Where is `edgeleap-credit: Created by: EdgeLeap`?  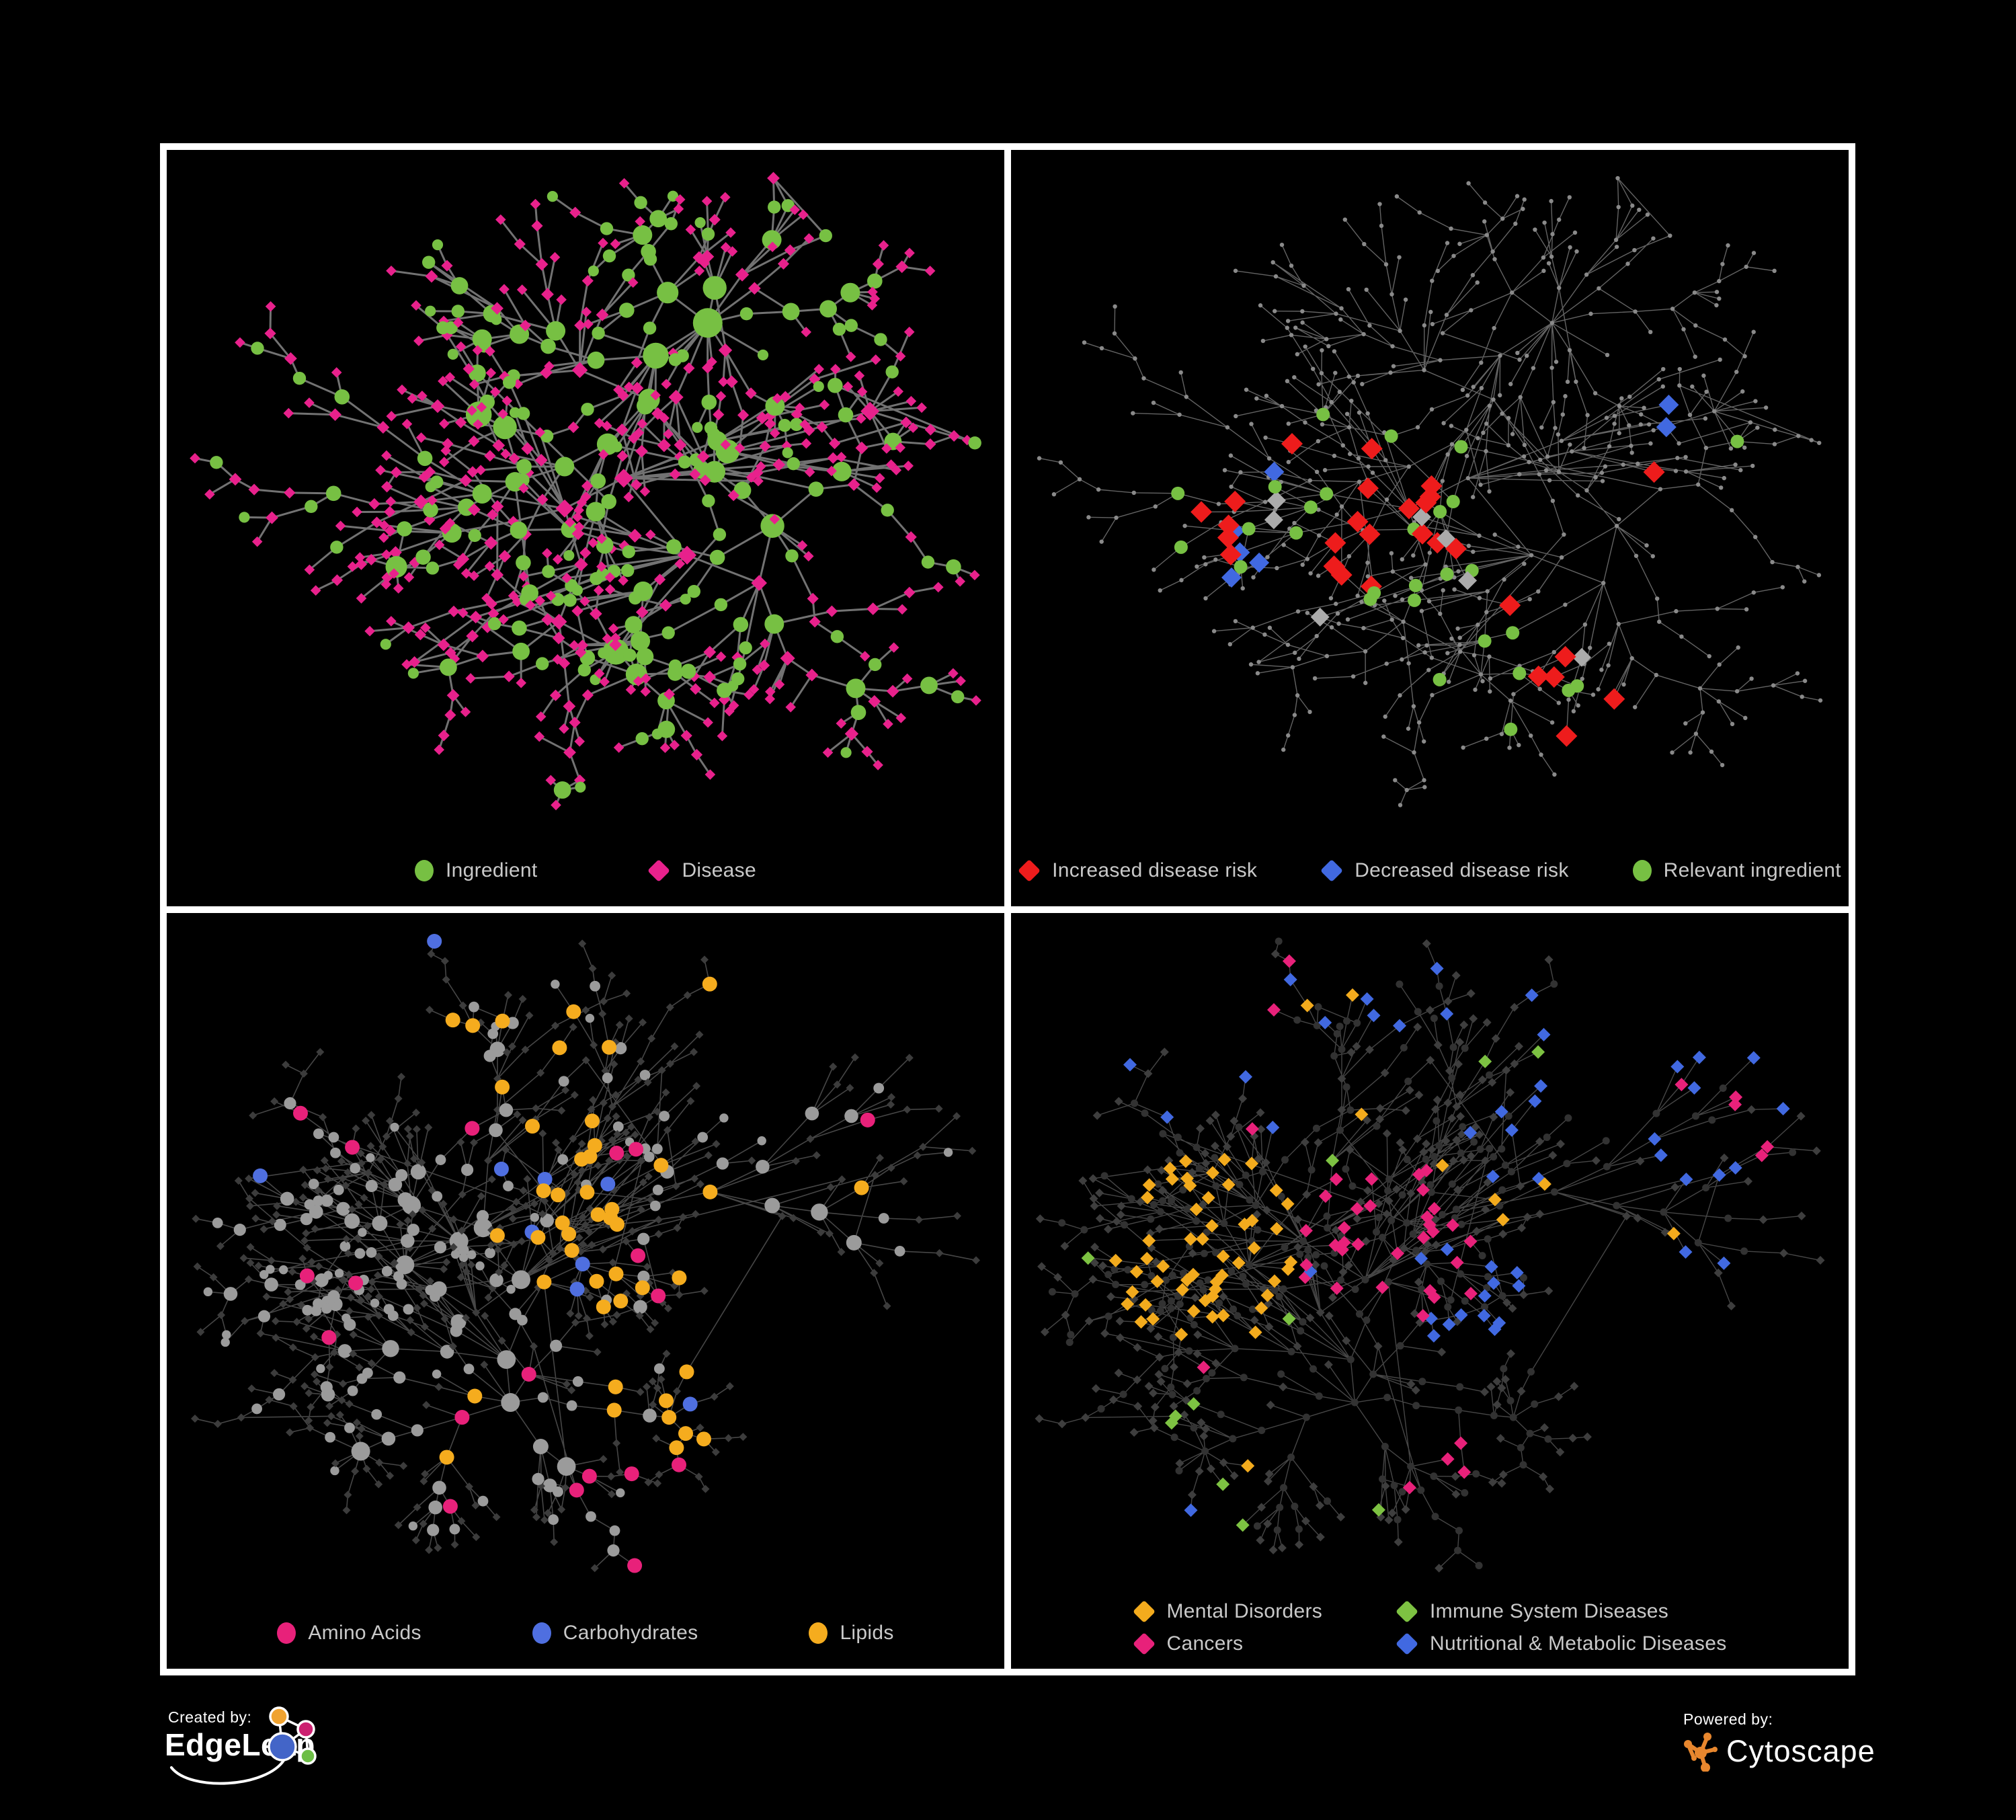 edgeleap-credit: Created by: EdgeLeap is located at coordinates (339, 1757).